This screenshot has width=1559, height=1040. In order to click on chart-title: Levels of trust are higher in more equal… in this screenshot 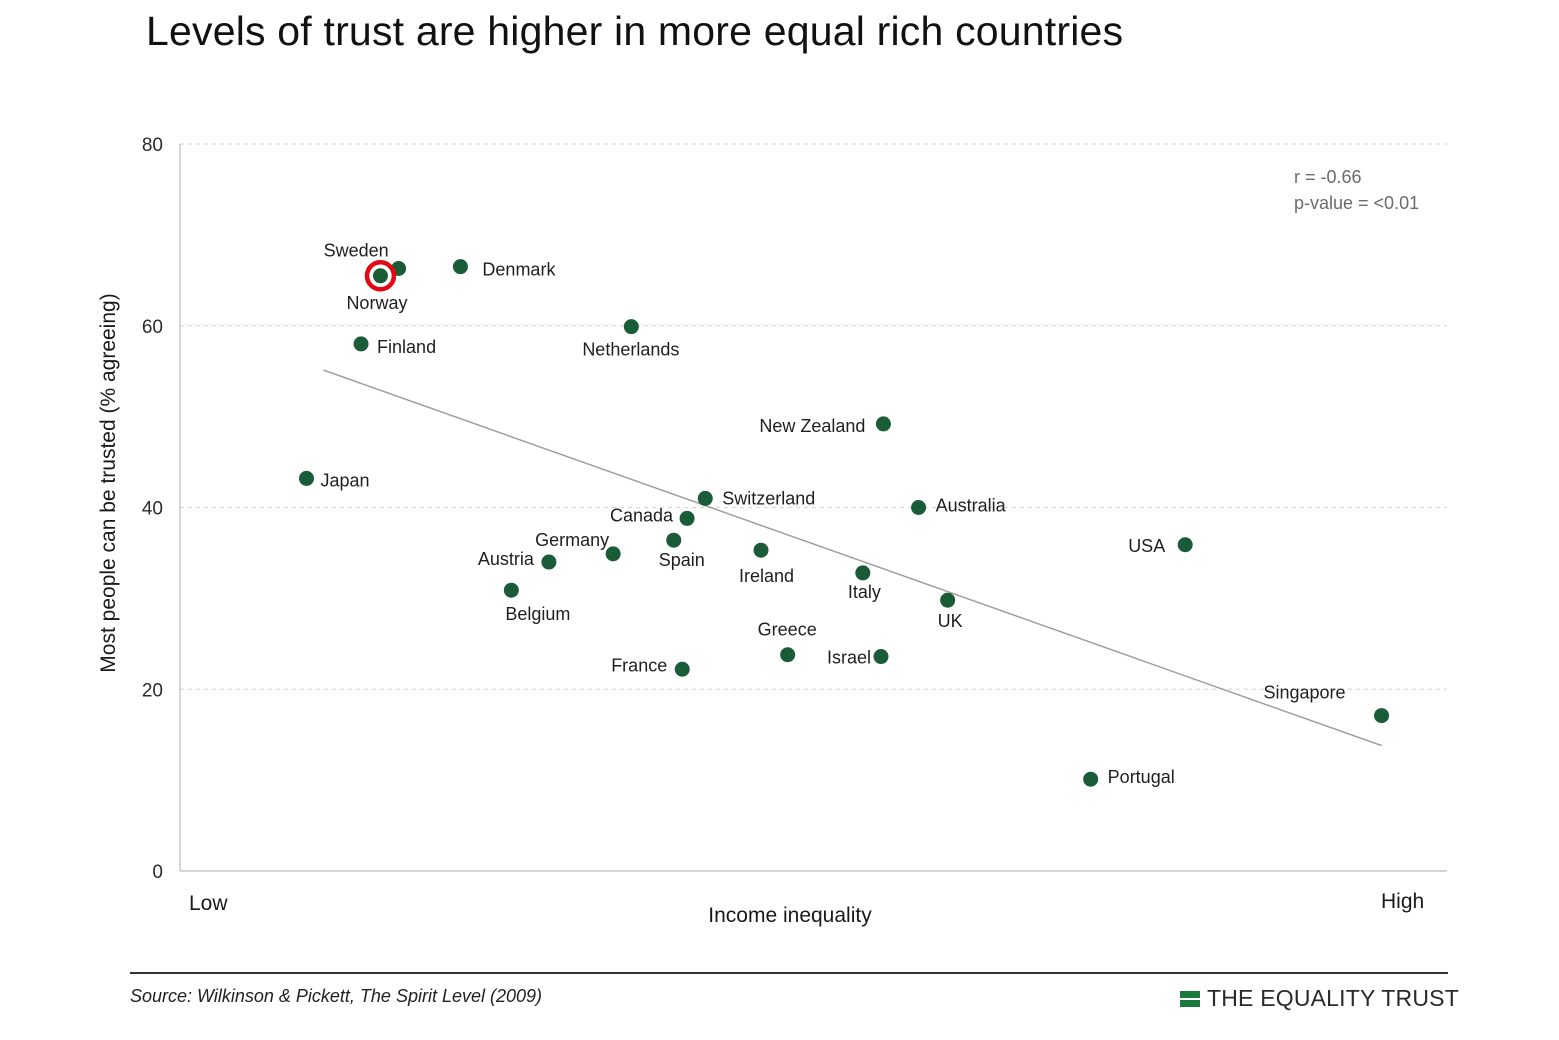, I will do `click(635, 31)`.